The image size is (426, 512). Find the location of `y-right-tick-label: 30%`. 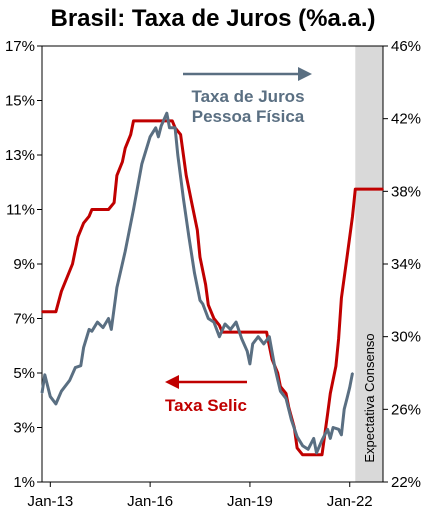

y-right-tick-label: 30% is located at coordinates (406, 337).